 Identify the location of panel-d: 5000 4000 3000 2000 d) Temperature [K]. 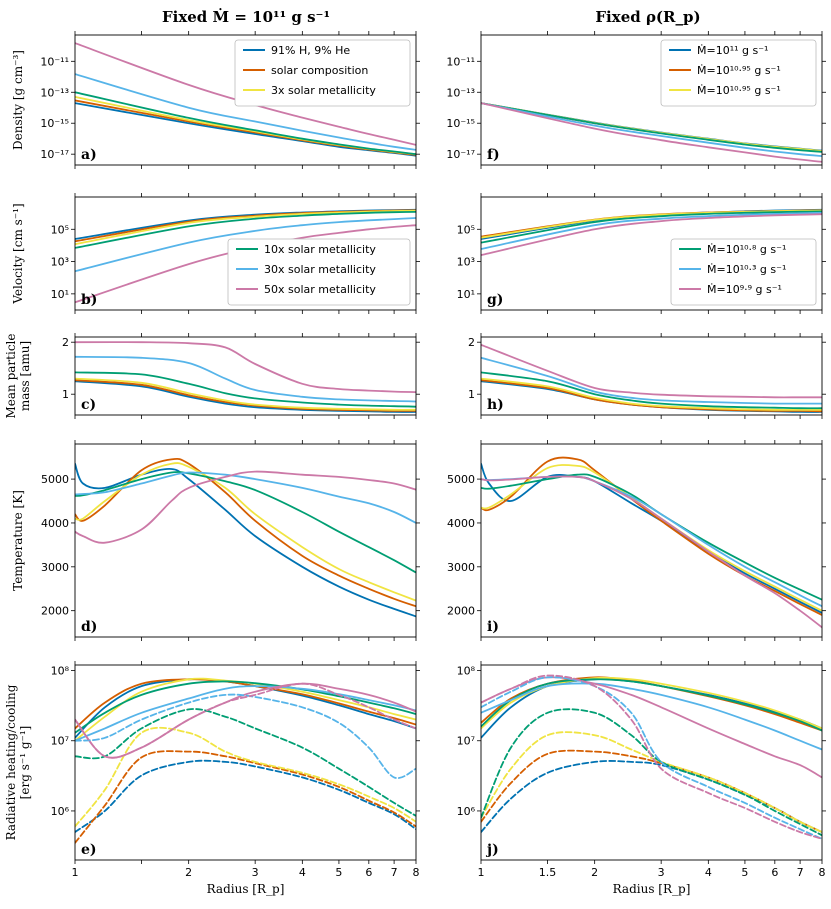
(215, 540).